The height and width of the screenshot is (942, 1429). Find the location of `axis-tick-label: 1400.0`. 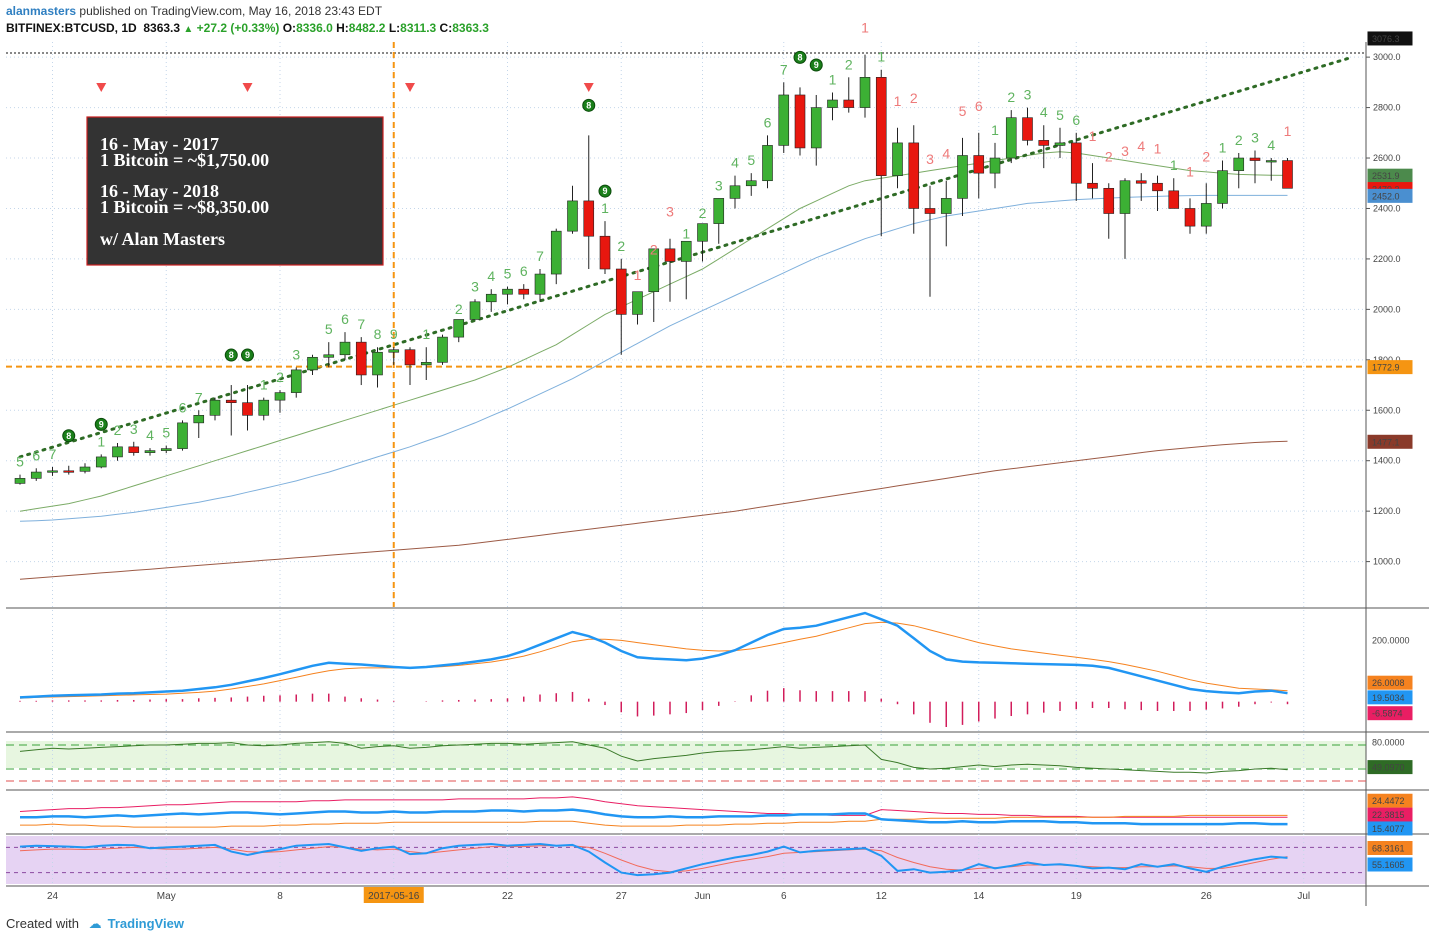

axis-tick-label: 1400.0 is located at coordinates (1387, 461).